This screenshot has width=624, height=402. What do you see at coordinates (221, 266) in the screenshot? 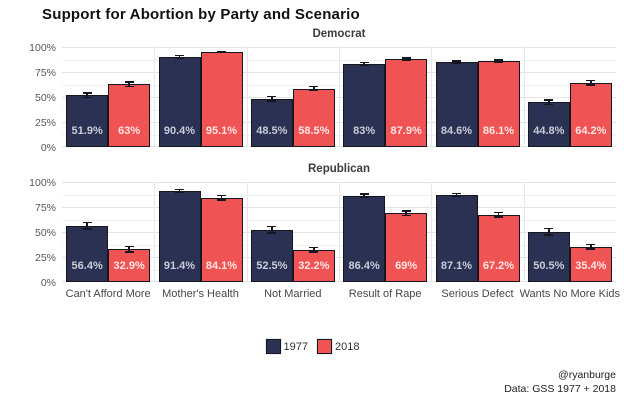
I see `bar-value-label: 84.1%` at bounding box center [221, 266].